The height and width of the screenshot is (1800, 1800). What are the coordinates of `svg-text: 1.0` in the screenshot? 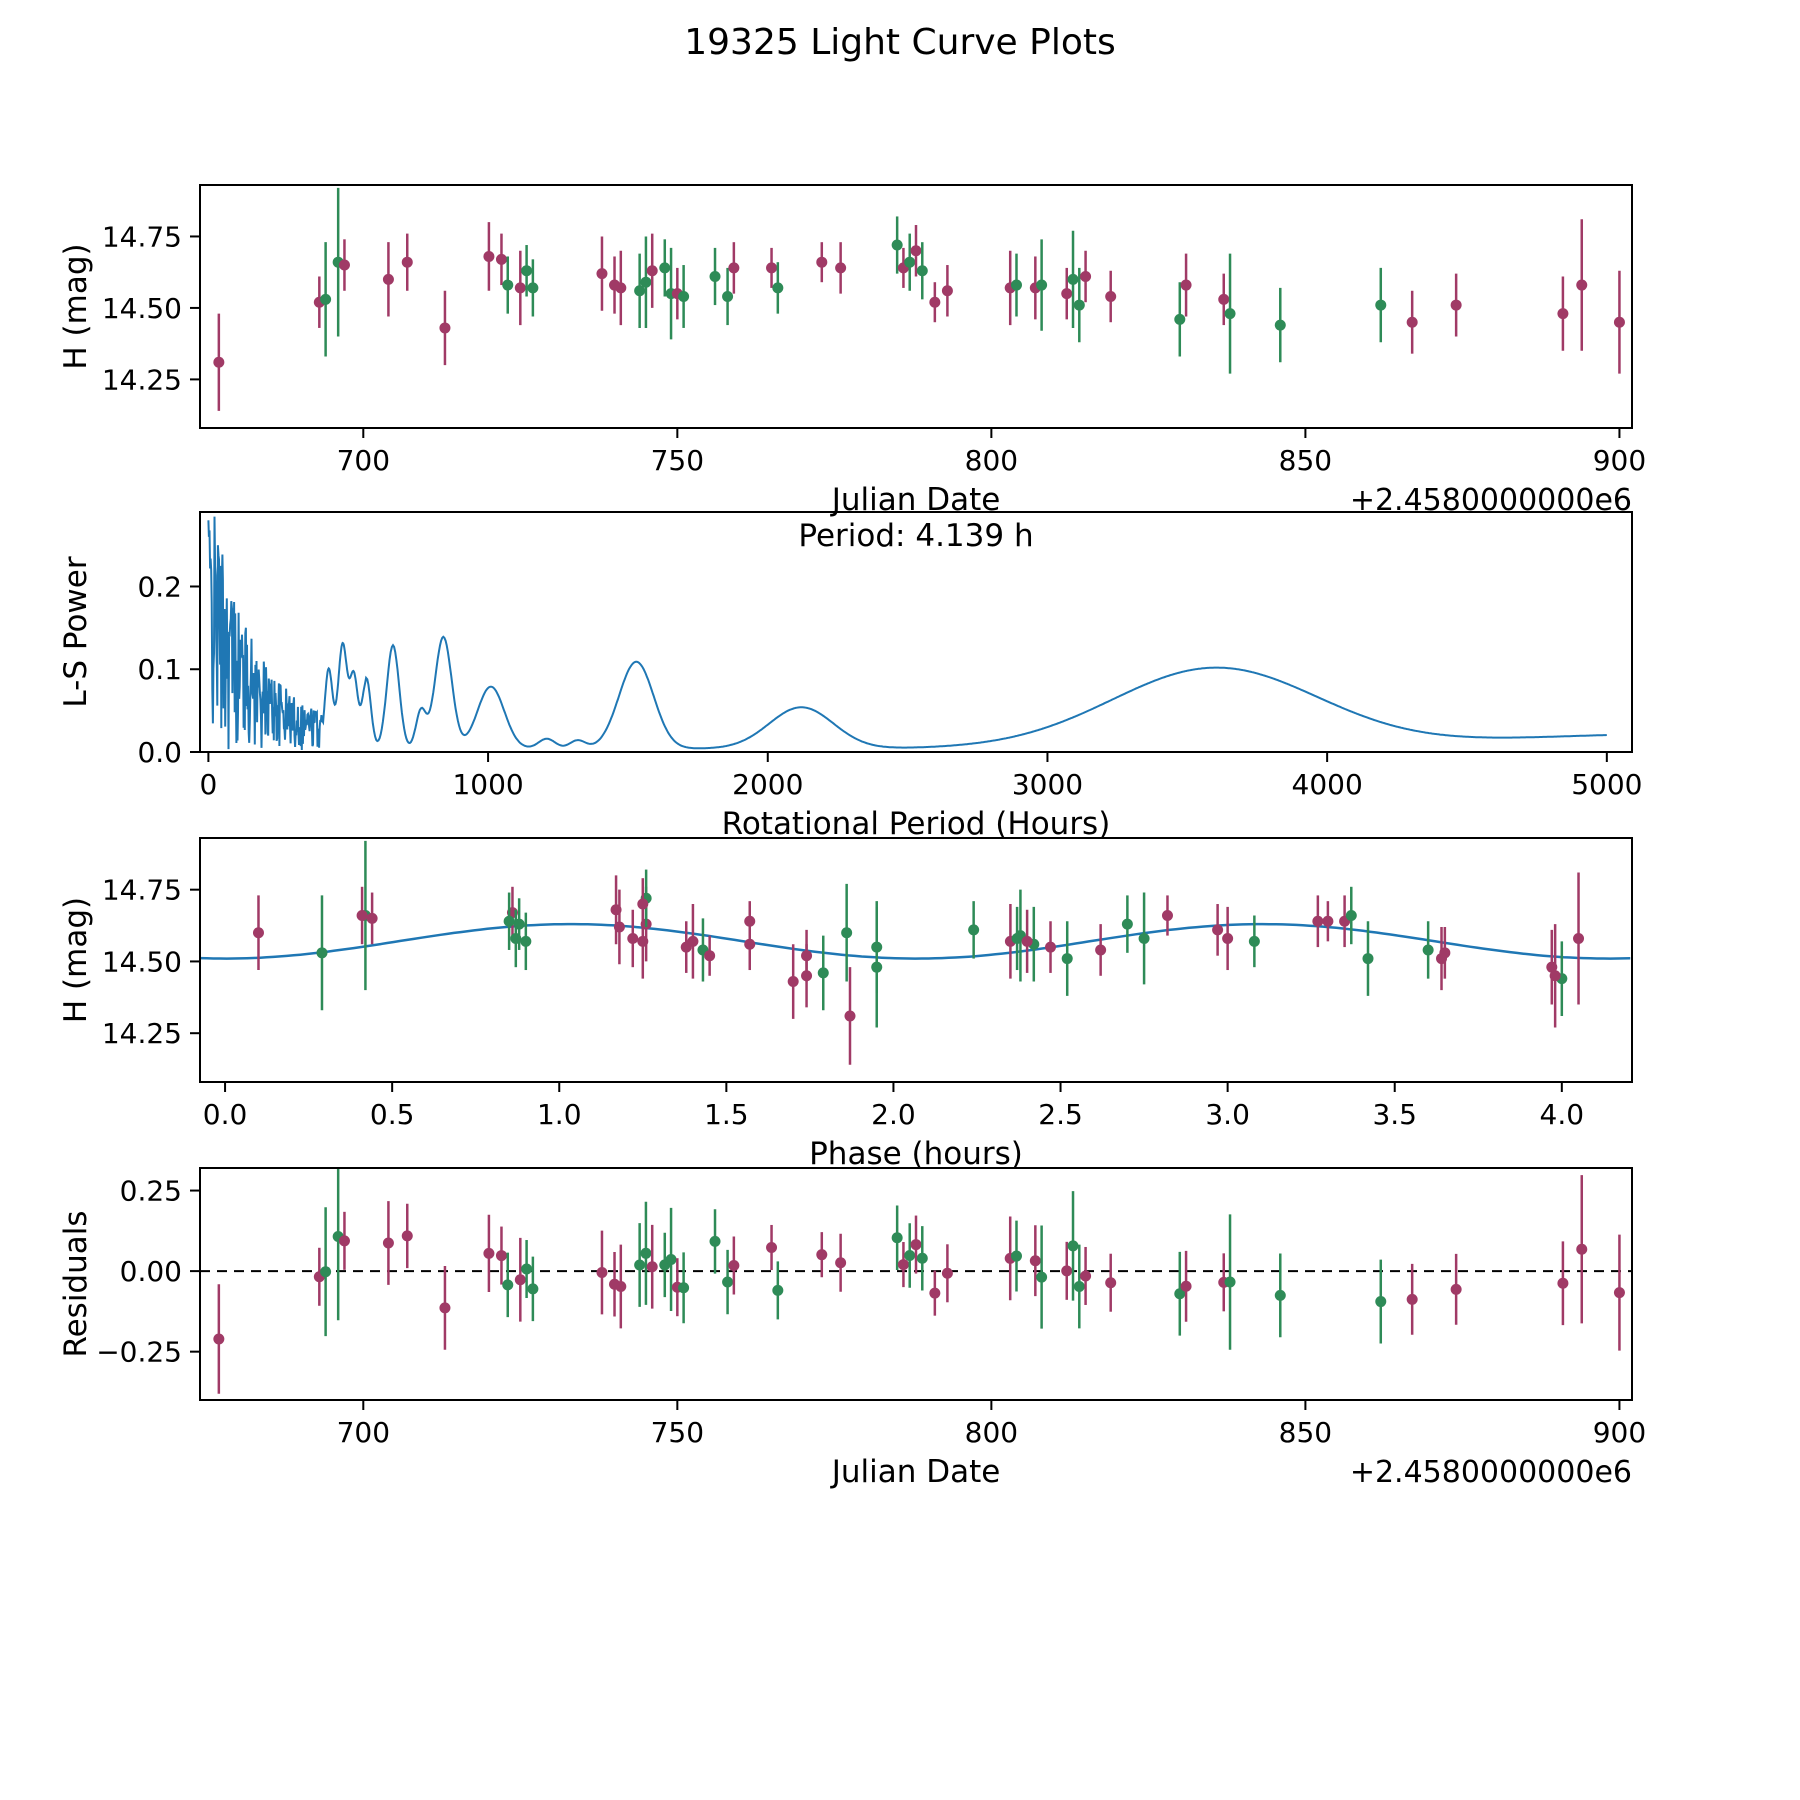 It's located at (559, 1114).